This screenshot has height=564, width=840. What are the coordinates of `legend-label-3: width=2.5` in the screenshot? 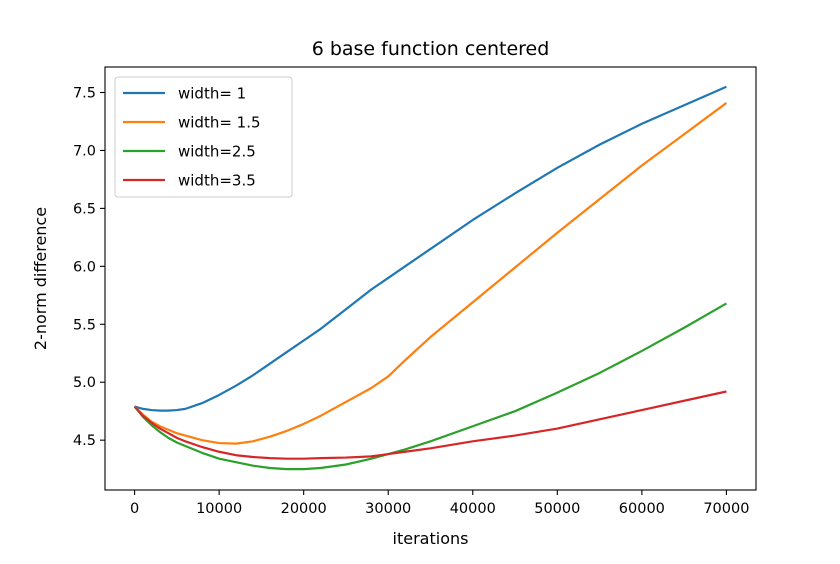 It's located at (217, 152).